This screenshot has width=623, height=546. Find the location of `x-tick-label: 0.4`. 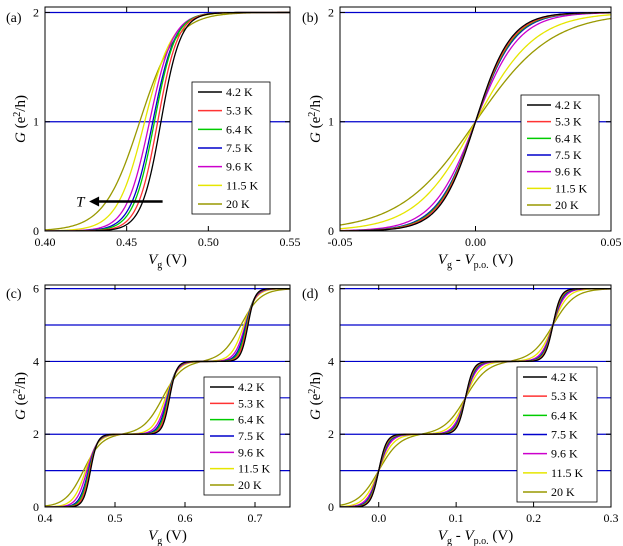

x-tick-label: 0.4 is located at coordinates (45, 518).